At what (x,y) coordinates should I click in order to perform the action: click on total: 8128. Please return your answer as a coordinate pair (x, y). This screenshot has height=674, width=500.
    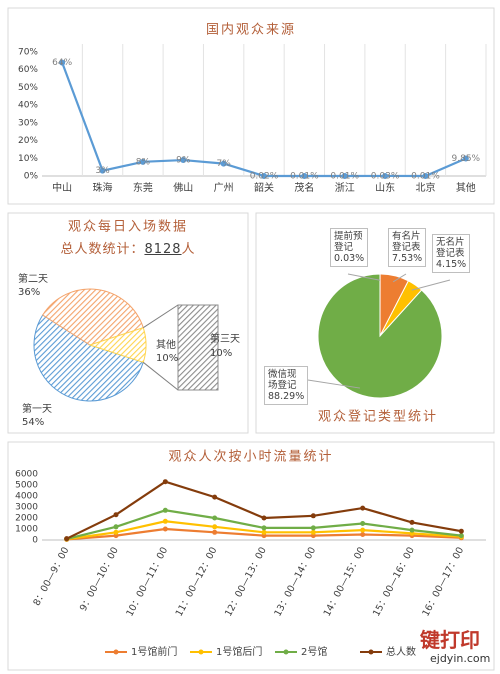
    Looking at the image, I should click on (163, 249).